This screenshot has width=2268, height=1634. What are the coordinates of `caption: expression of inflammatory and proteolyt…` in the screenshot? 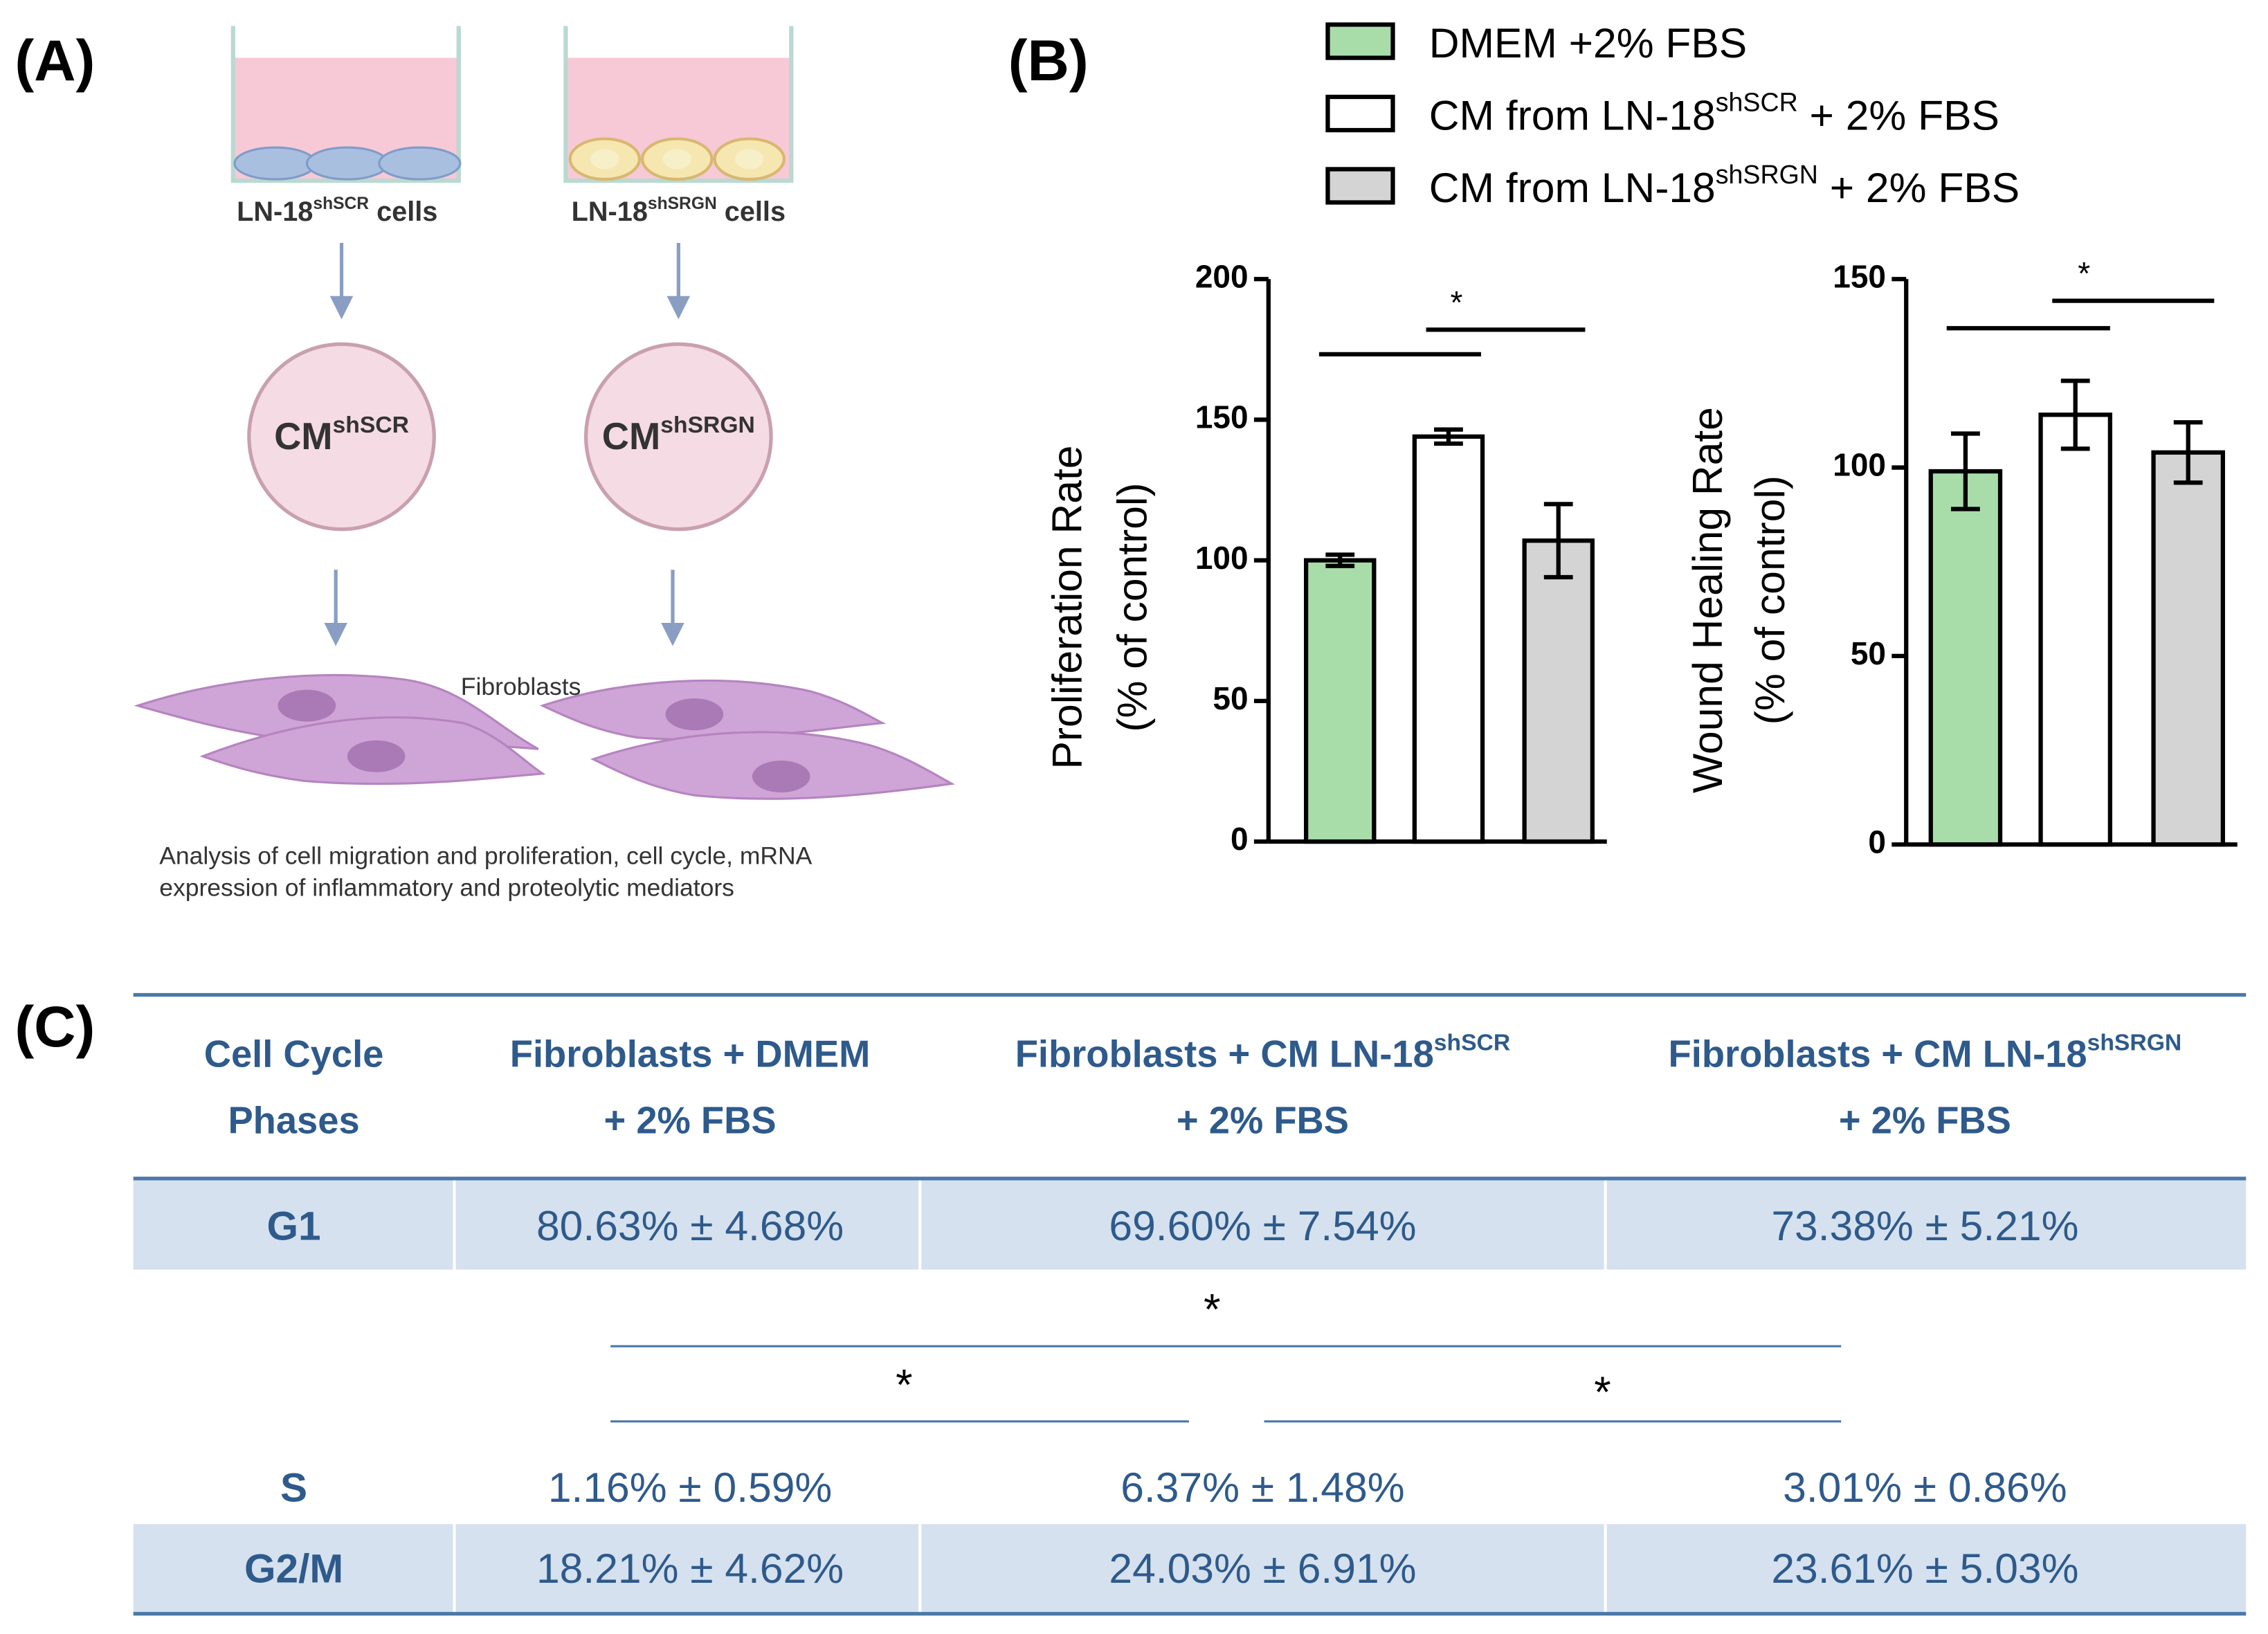 It's located at (447, 887).